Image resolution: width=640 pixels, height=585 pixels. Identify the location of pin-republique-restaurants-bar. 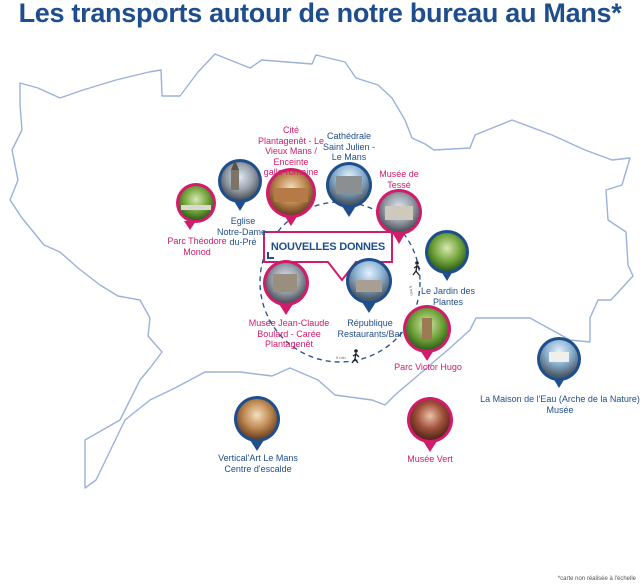
(369, 285).